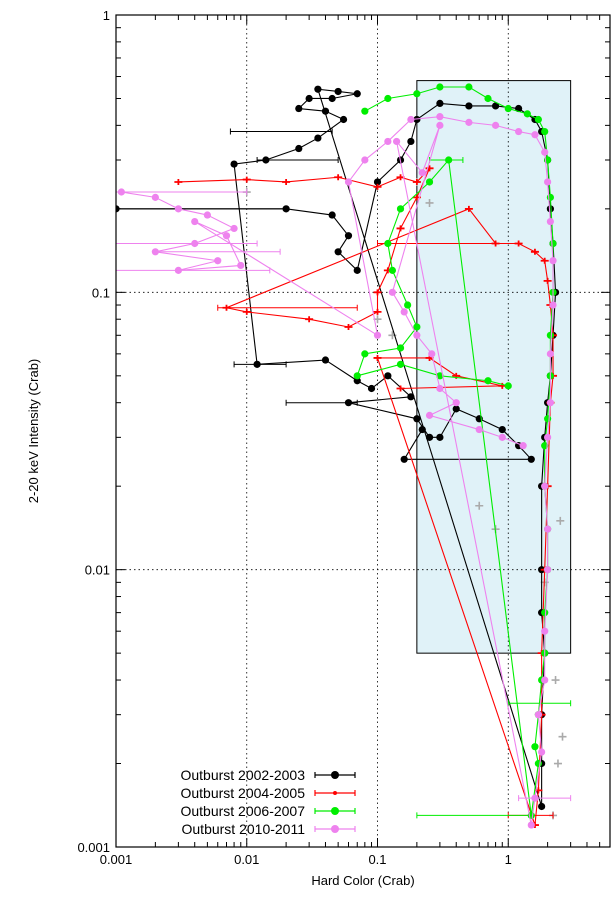 Image resolution: width=612 pixels, height=900 pixels. I want to click on x-tick-labels: 0.001 0.01 0.1 1, so click(306, 859).